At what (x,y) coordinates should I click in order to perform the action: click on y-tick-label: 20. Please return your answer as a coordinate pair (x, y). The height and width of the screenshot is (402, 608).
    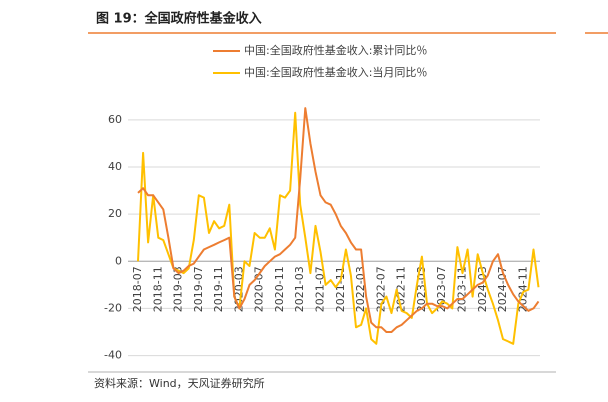
    Looking at the image, I should click on (115, 213).